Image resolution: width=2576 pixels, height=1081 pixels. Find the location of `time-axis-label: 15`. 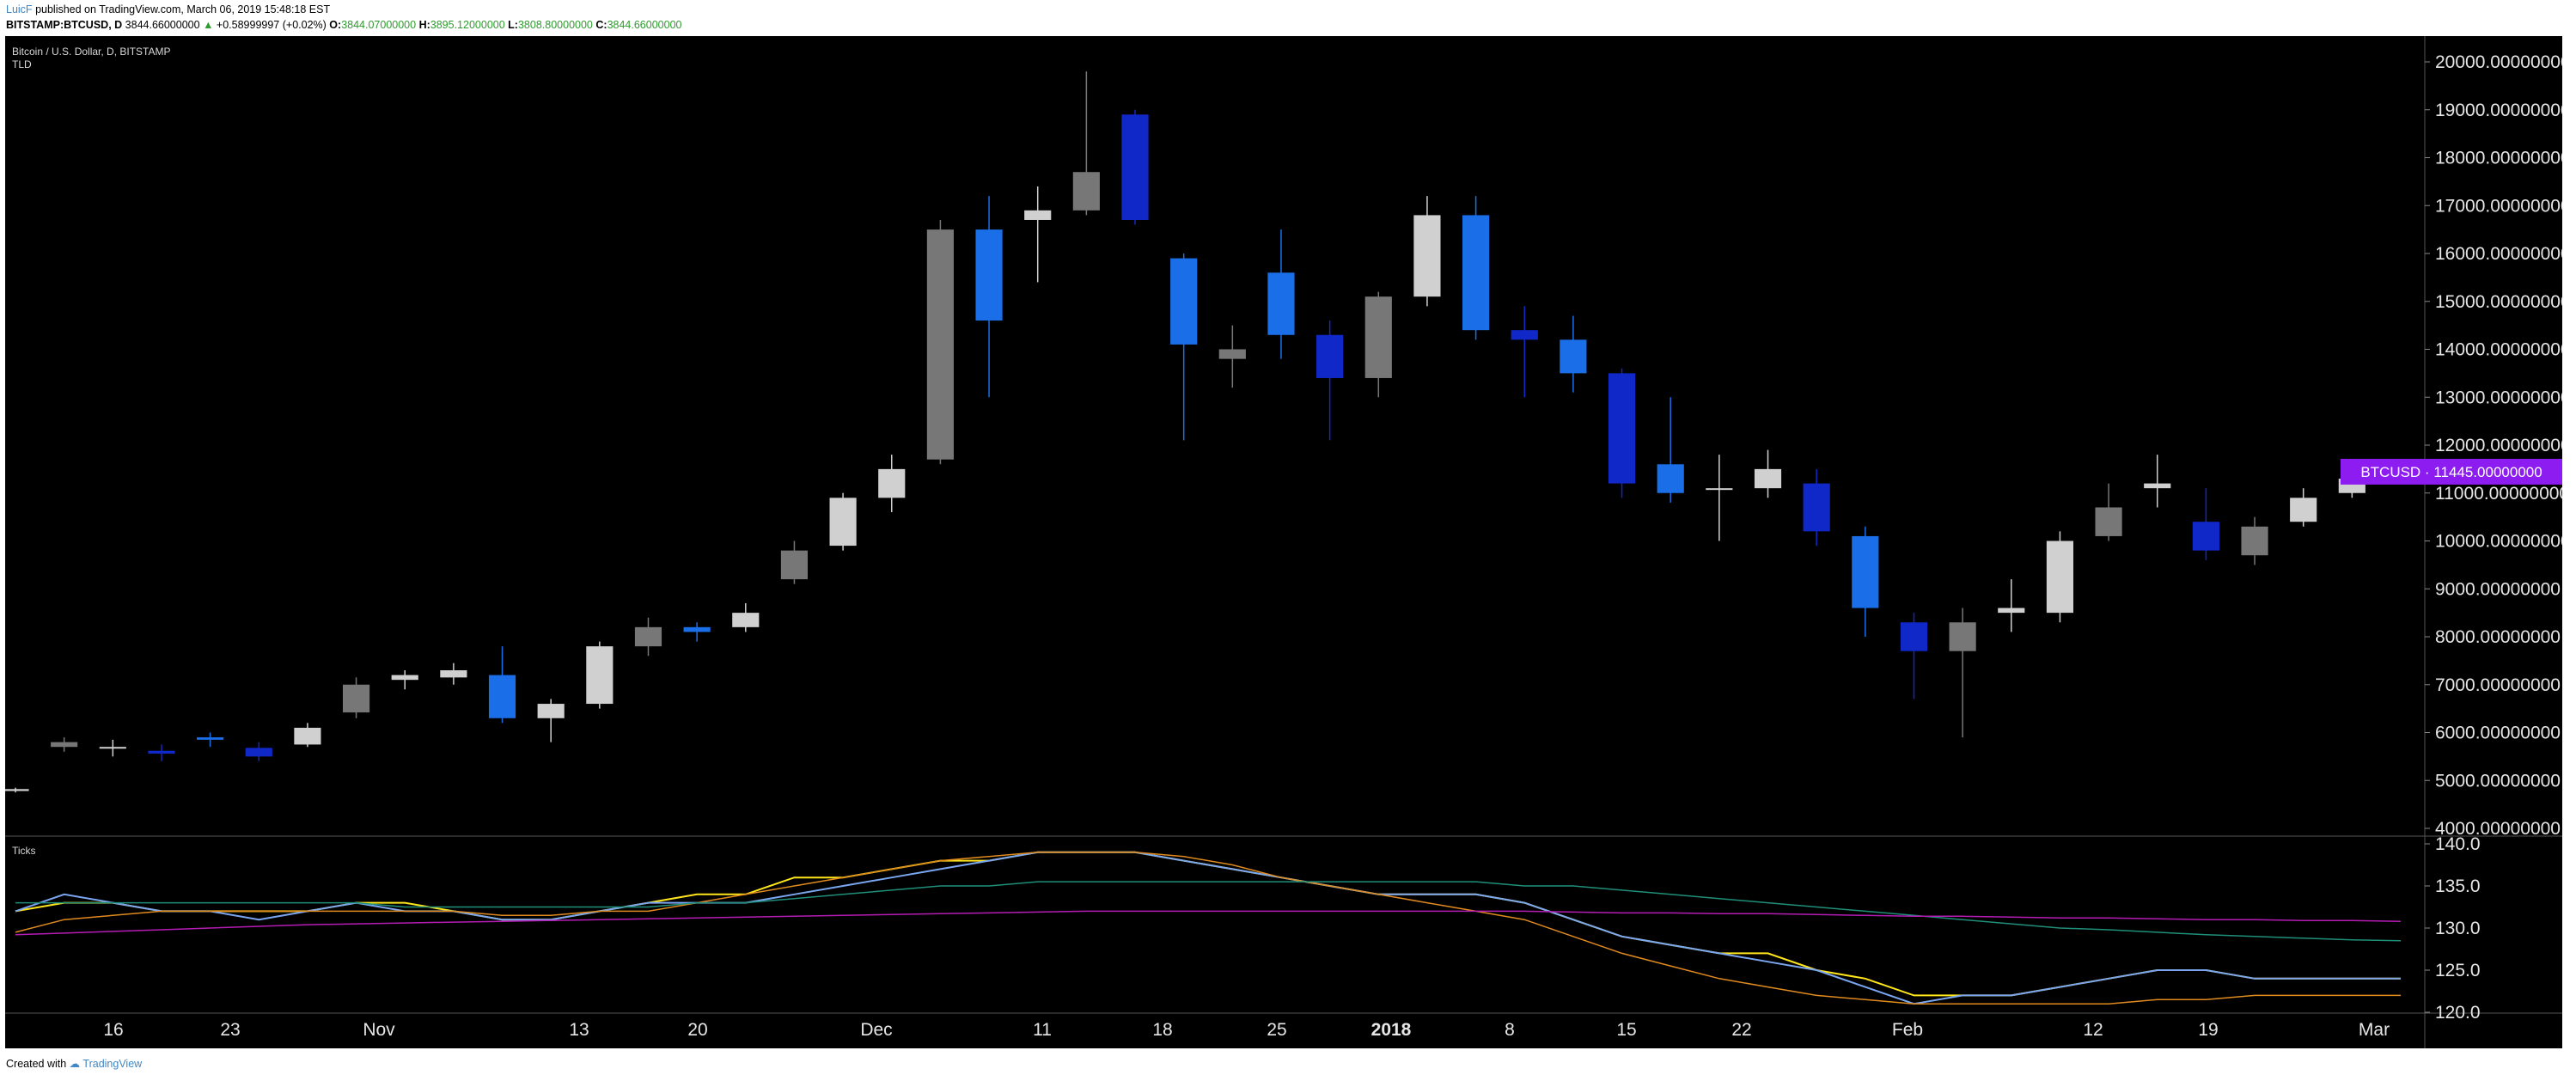

time-axis-label: 15 is located at coordinates (1626, 1030).